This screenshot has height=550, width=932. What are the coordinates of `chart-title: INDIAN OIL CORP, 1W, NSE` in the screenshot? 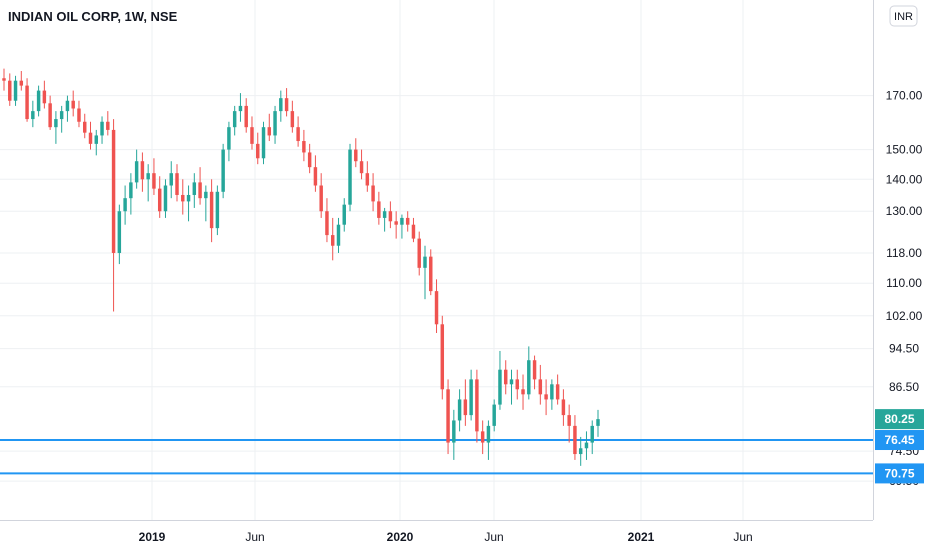 It's located at (93, 16).